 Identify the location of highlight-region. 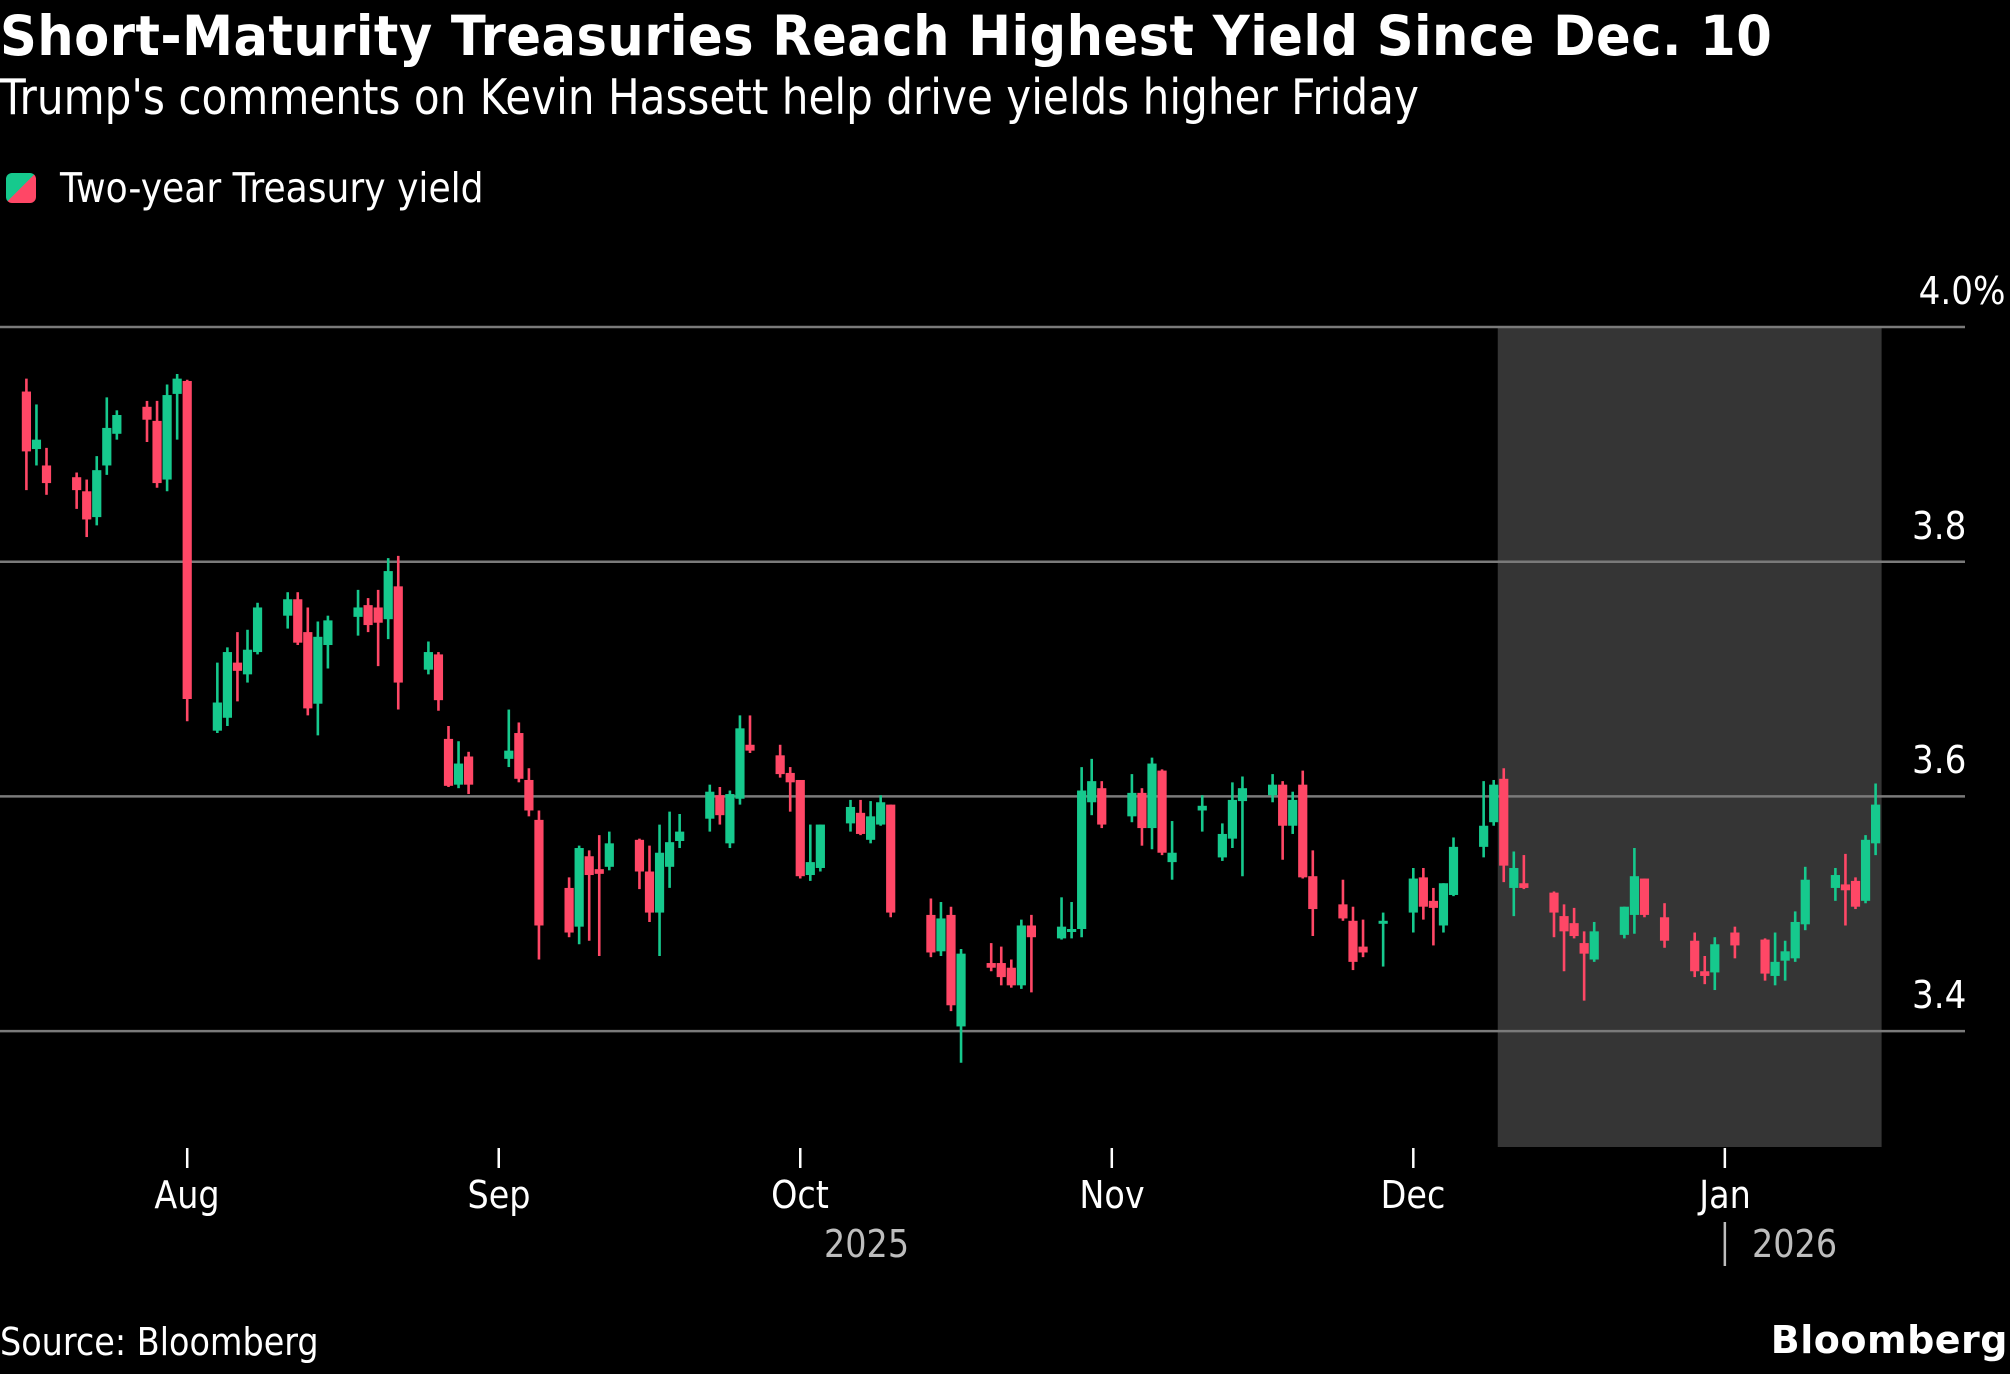
(1689, 737).